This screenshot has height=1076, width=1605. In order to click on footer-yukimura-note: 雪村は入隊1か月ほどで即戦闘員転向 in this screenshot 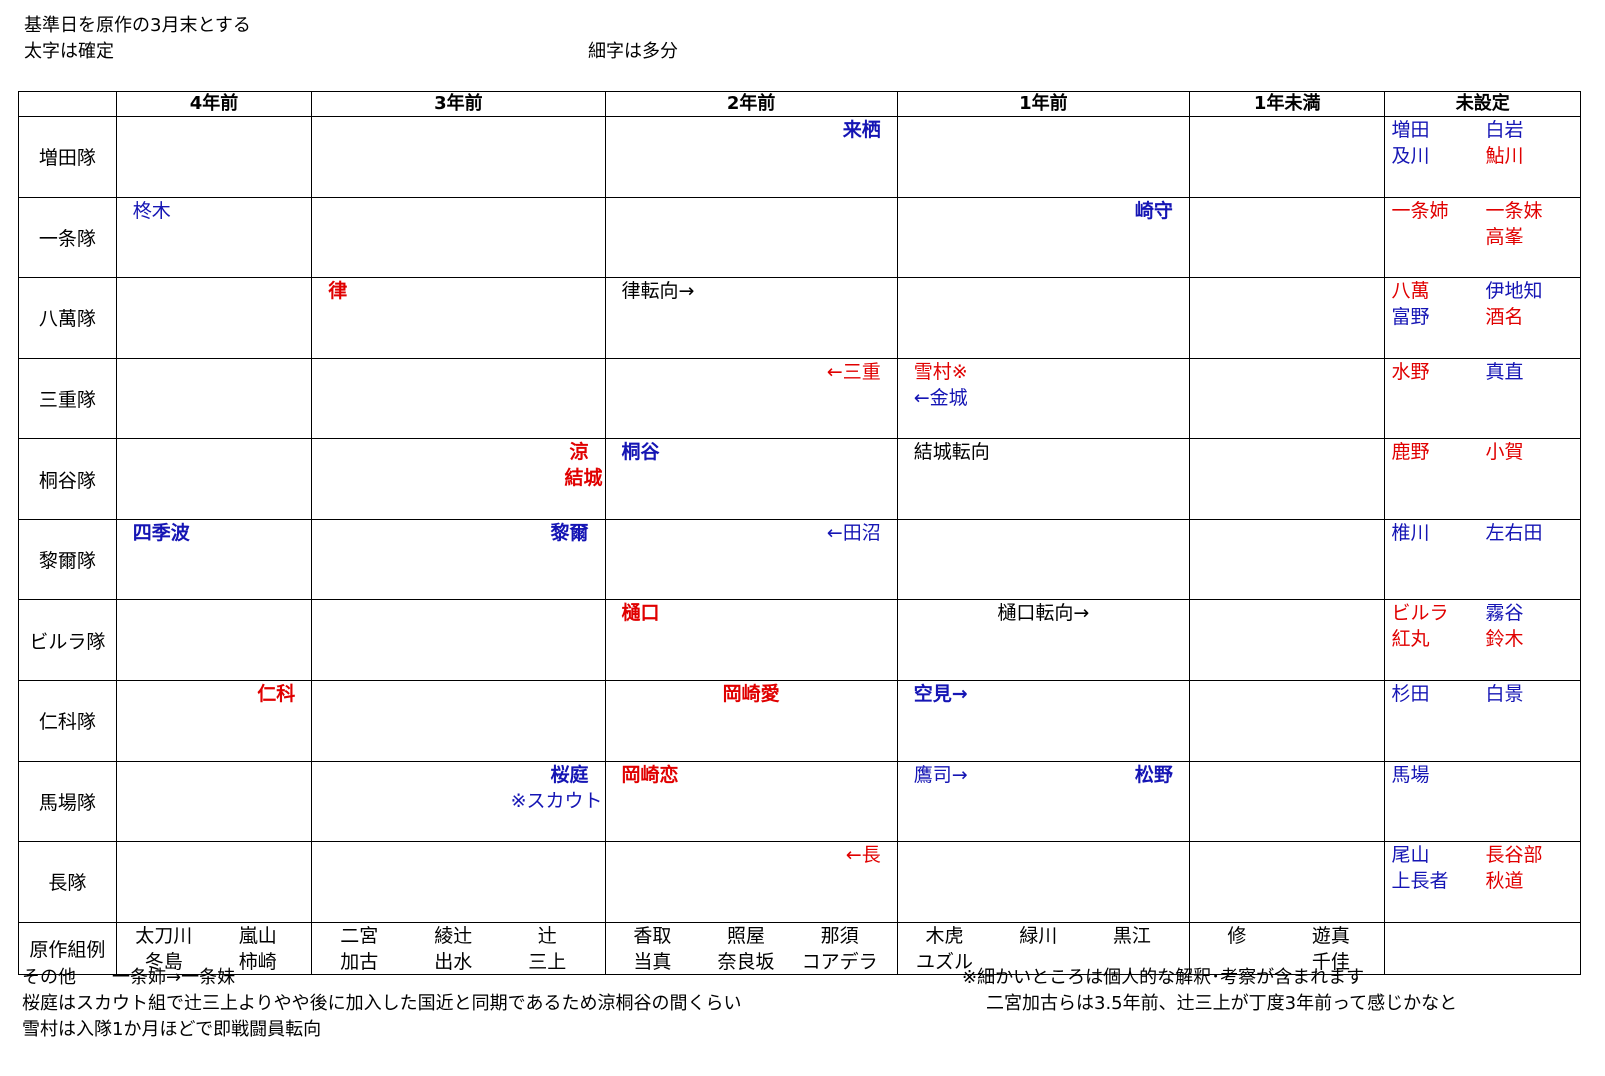, I will do `click(172, 1029)`.